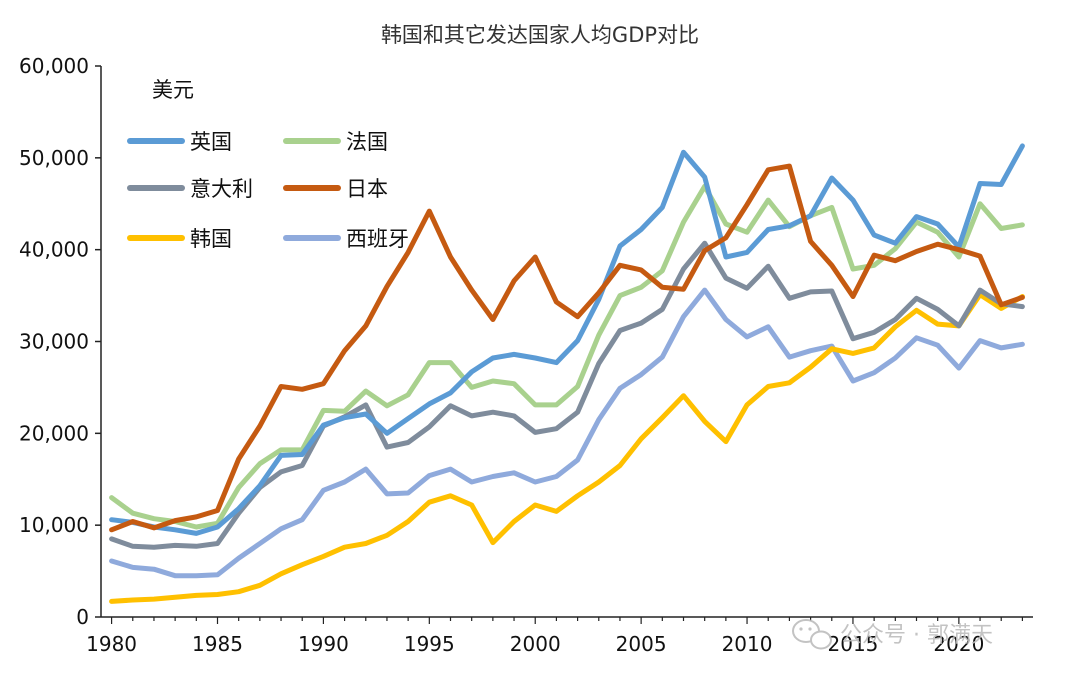  I want to click on x-tick-label: 1985, so click(217, 644).